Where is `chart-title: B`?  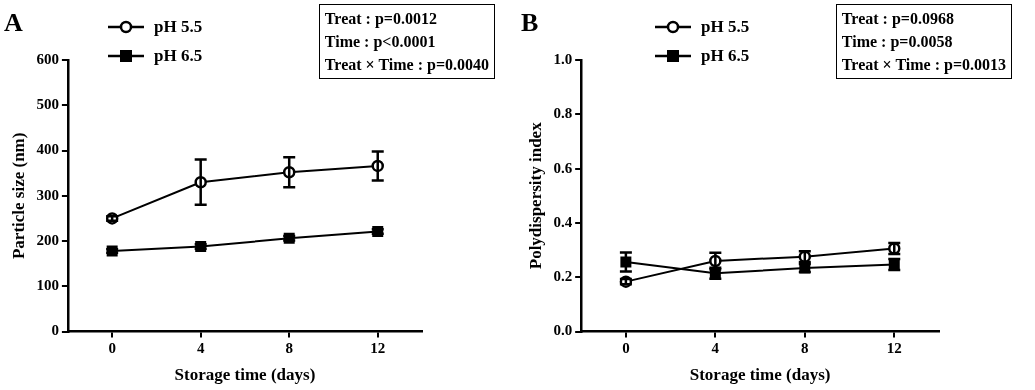
chart-title: B is located at coordinates (530, 23).